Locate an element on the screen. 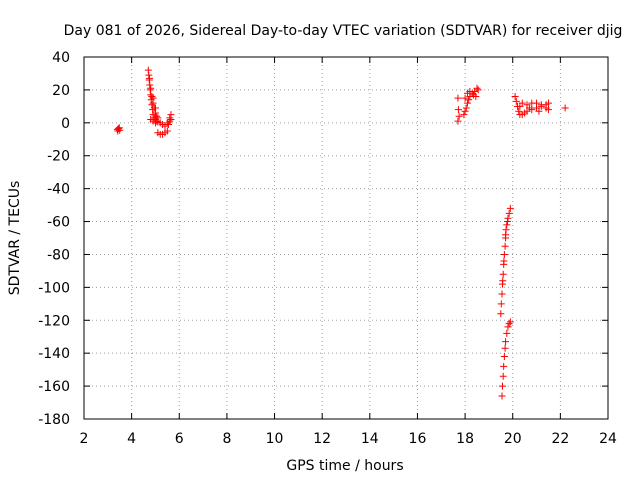 The height and width of the screenshot is (480, 640). y-tick-label: -160 is located at coordinates (54, 387).